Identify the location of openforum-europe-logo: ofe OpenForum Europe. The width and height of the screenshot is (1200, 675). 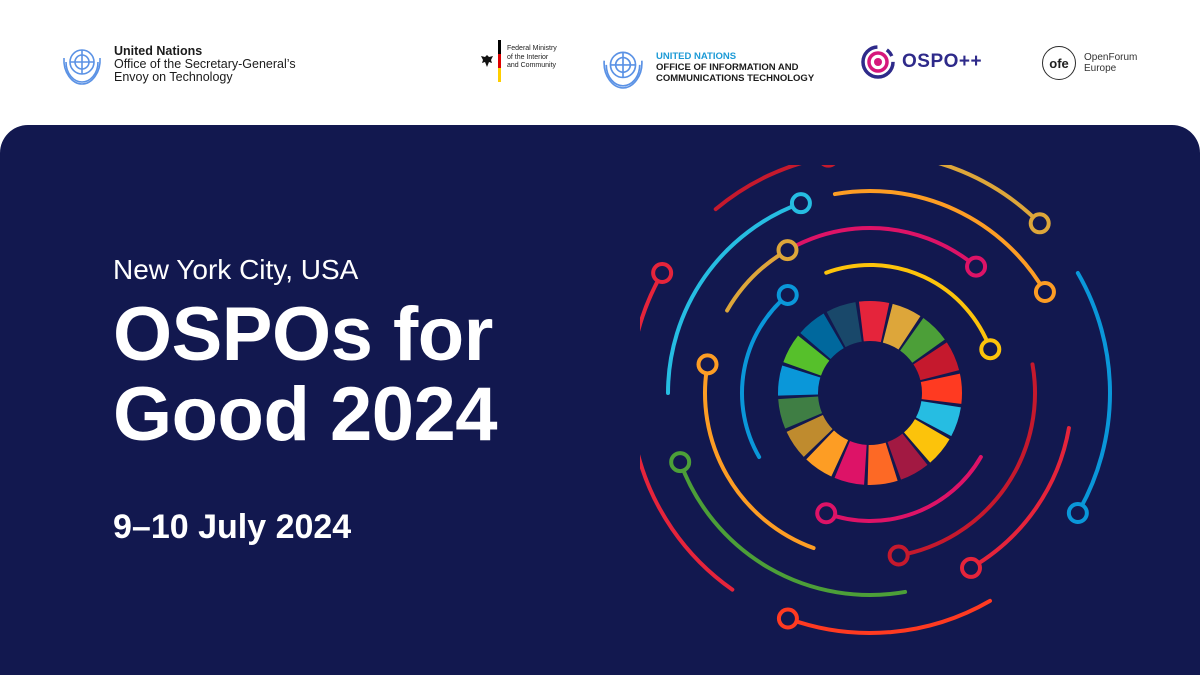
(1089, 63).